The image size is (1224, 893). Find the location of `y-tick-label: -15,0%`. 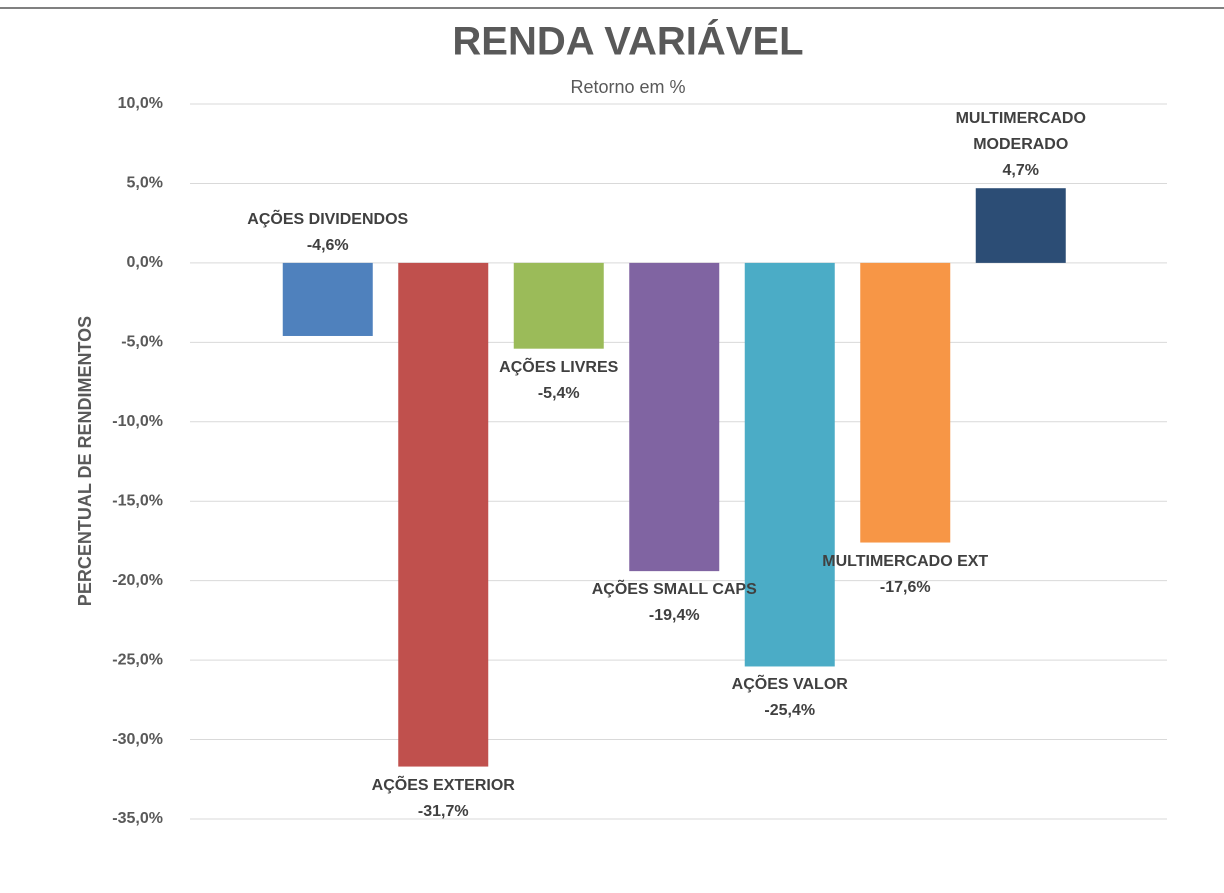

y-tick-label: -15,0% is located at coordinates (137, 500).